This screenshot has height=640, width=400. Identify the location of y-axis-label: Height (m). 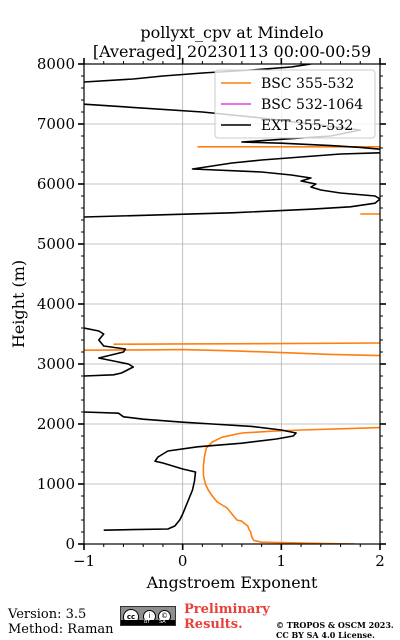
(18, 304).